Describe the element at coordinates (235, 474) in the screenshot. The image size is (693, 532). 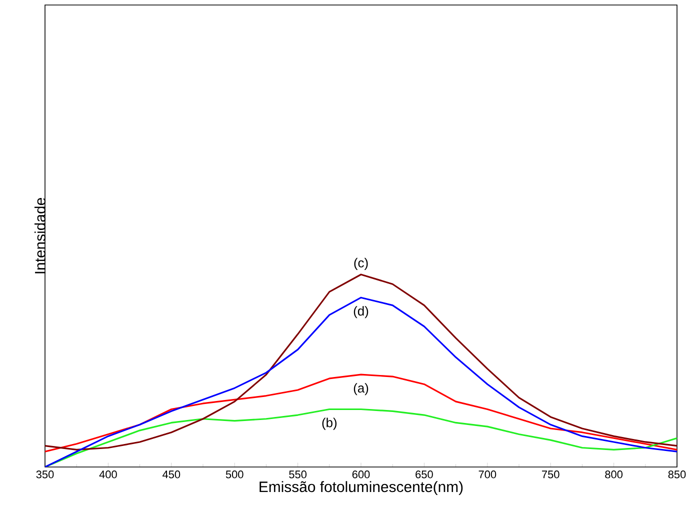
I see `x-tick-label: 500` at that location.